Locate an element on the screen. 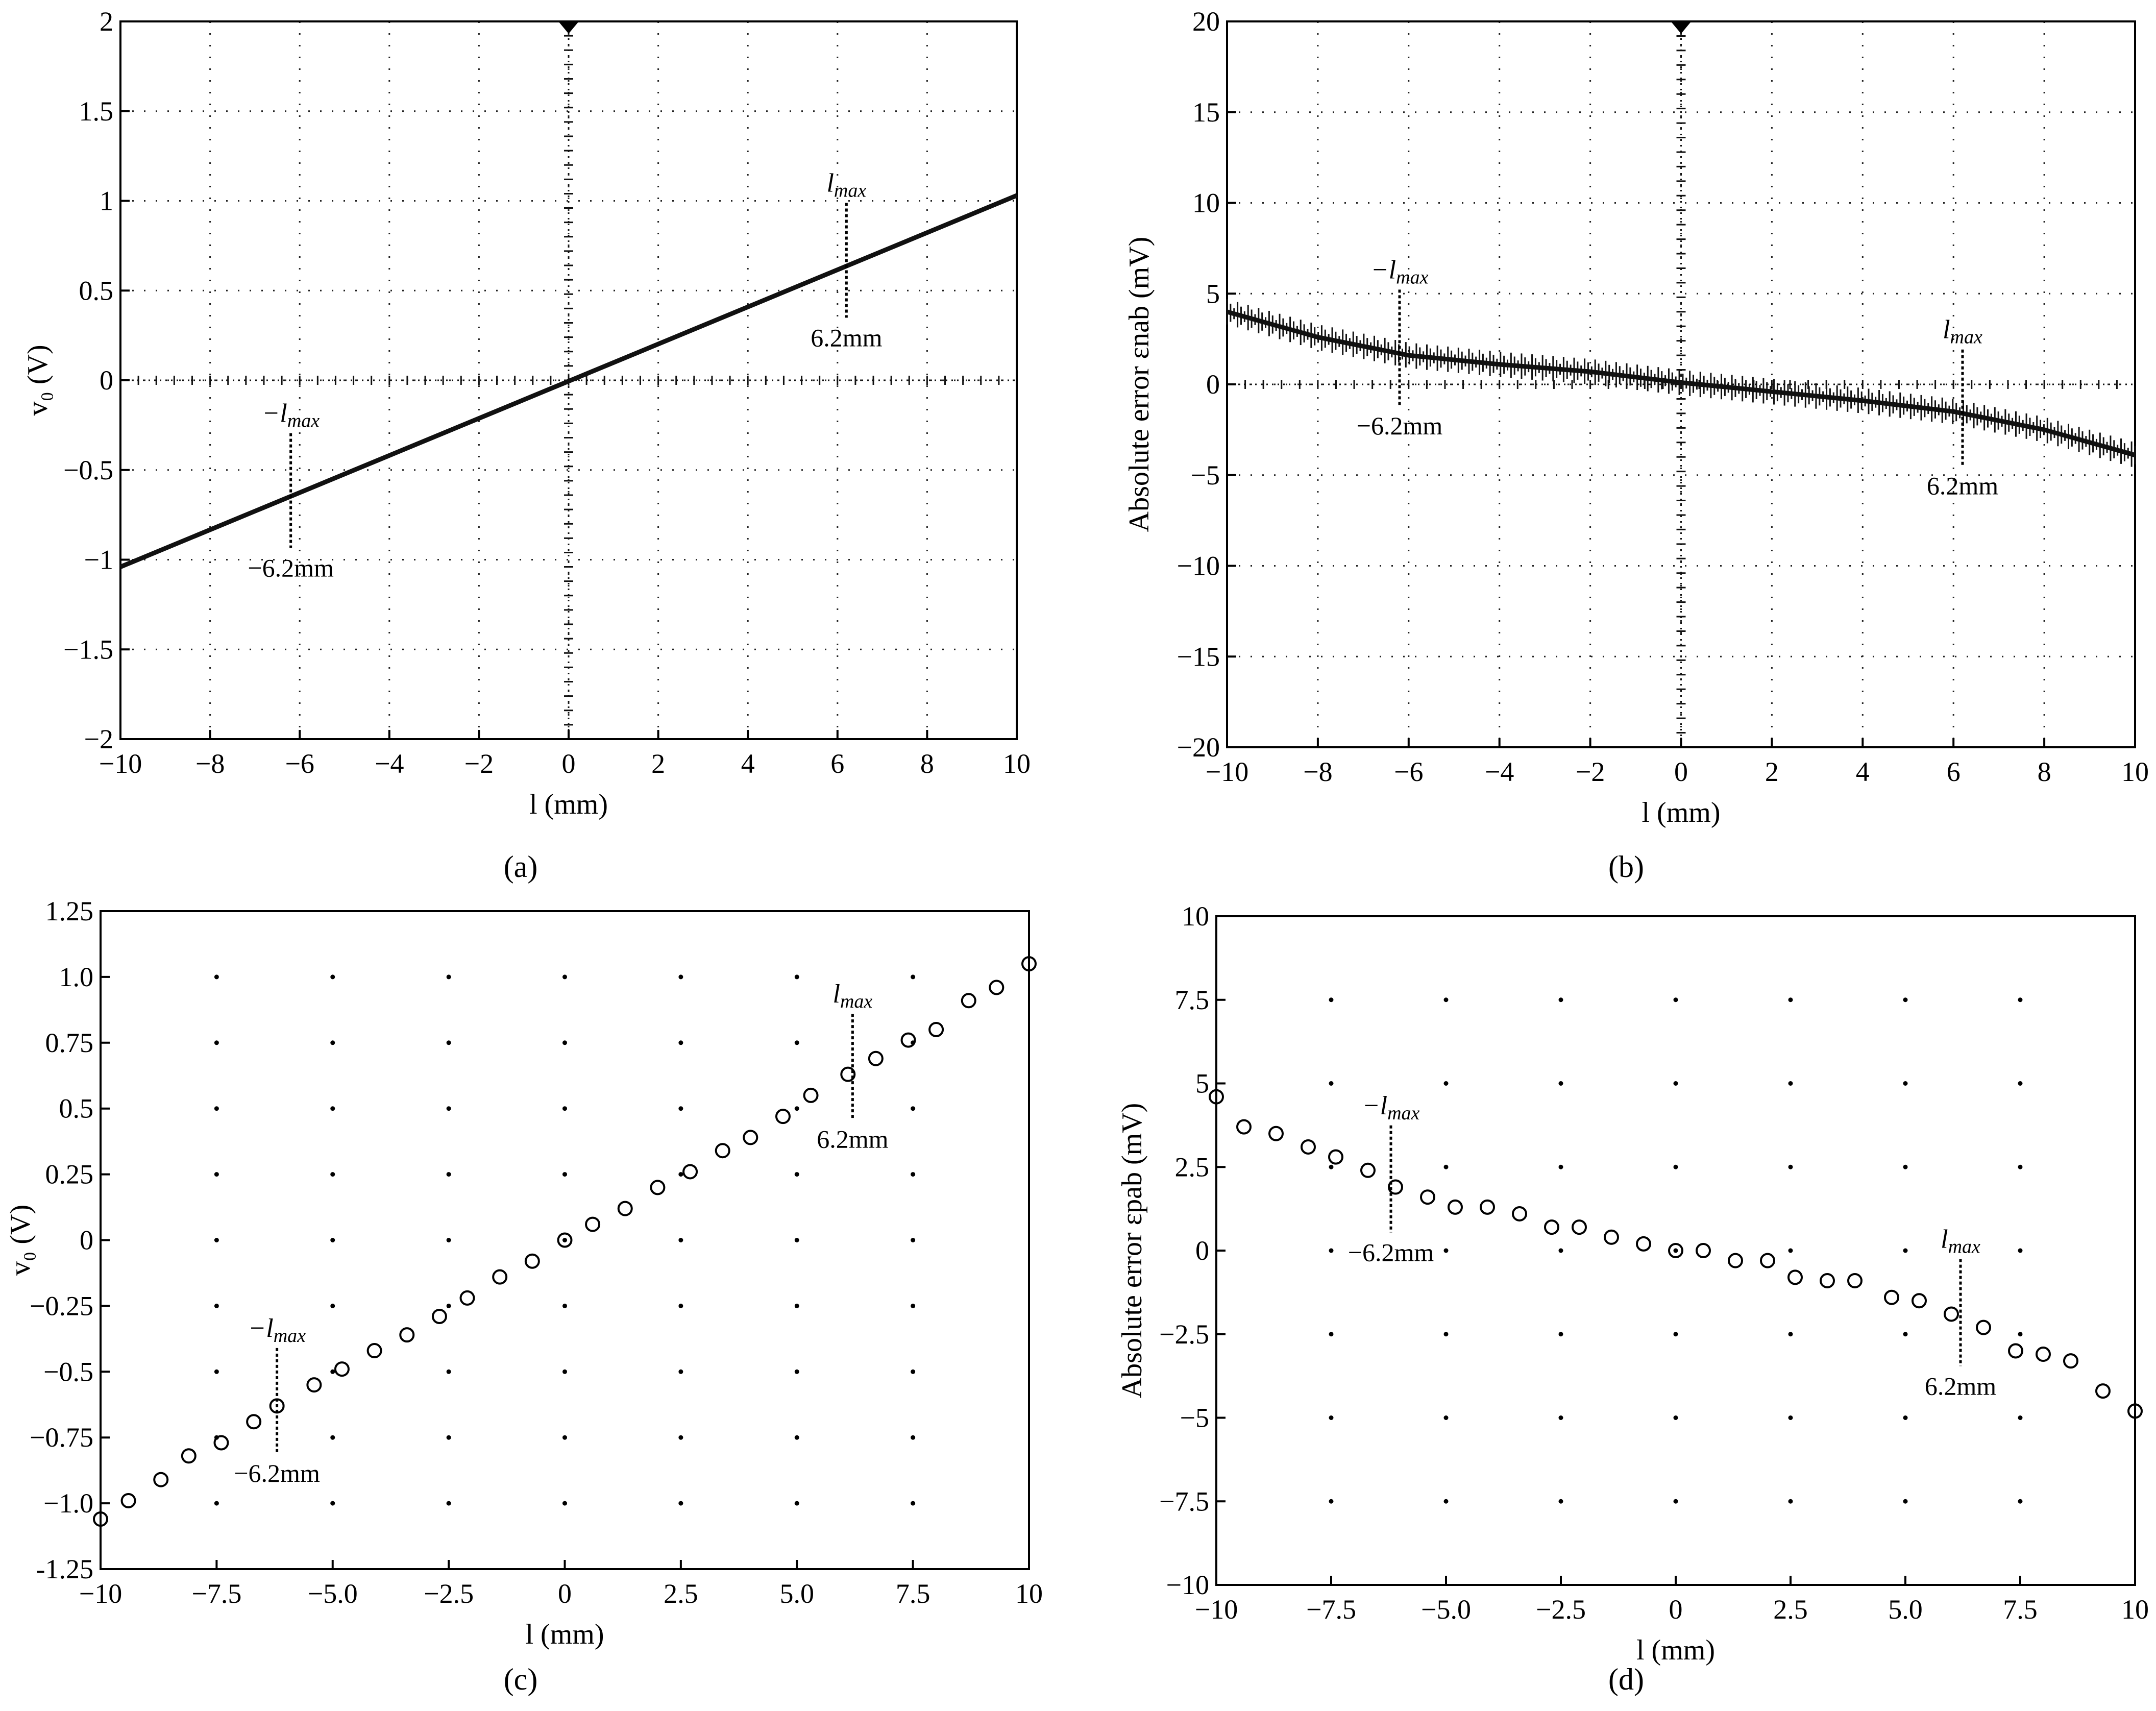  y-tick-label: 10 is located at coordinates (1195, 916).